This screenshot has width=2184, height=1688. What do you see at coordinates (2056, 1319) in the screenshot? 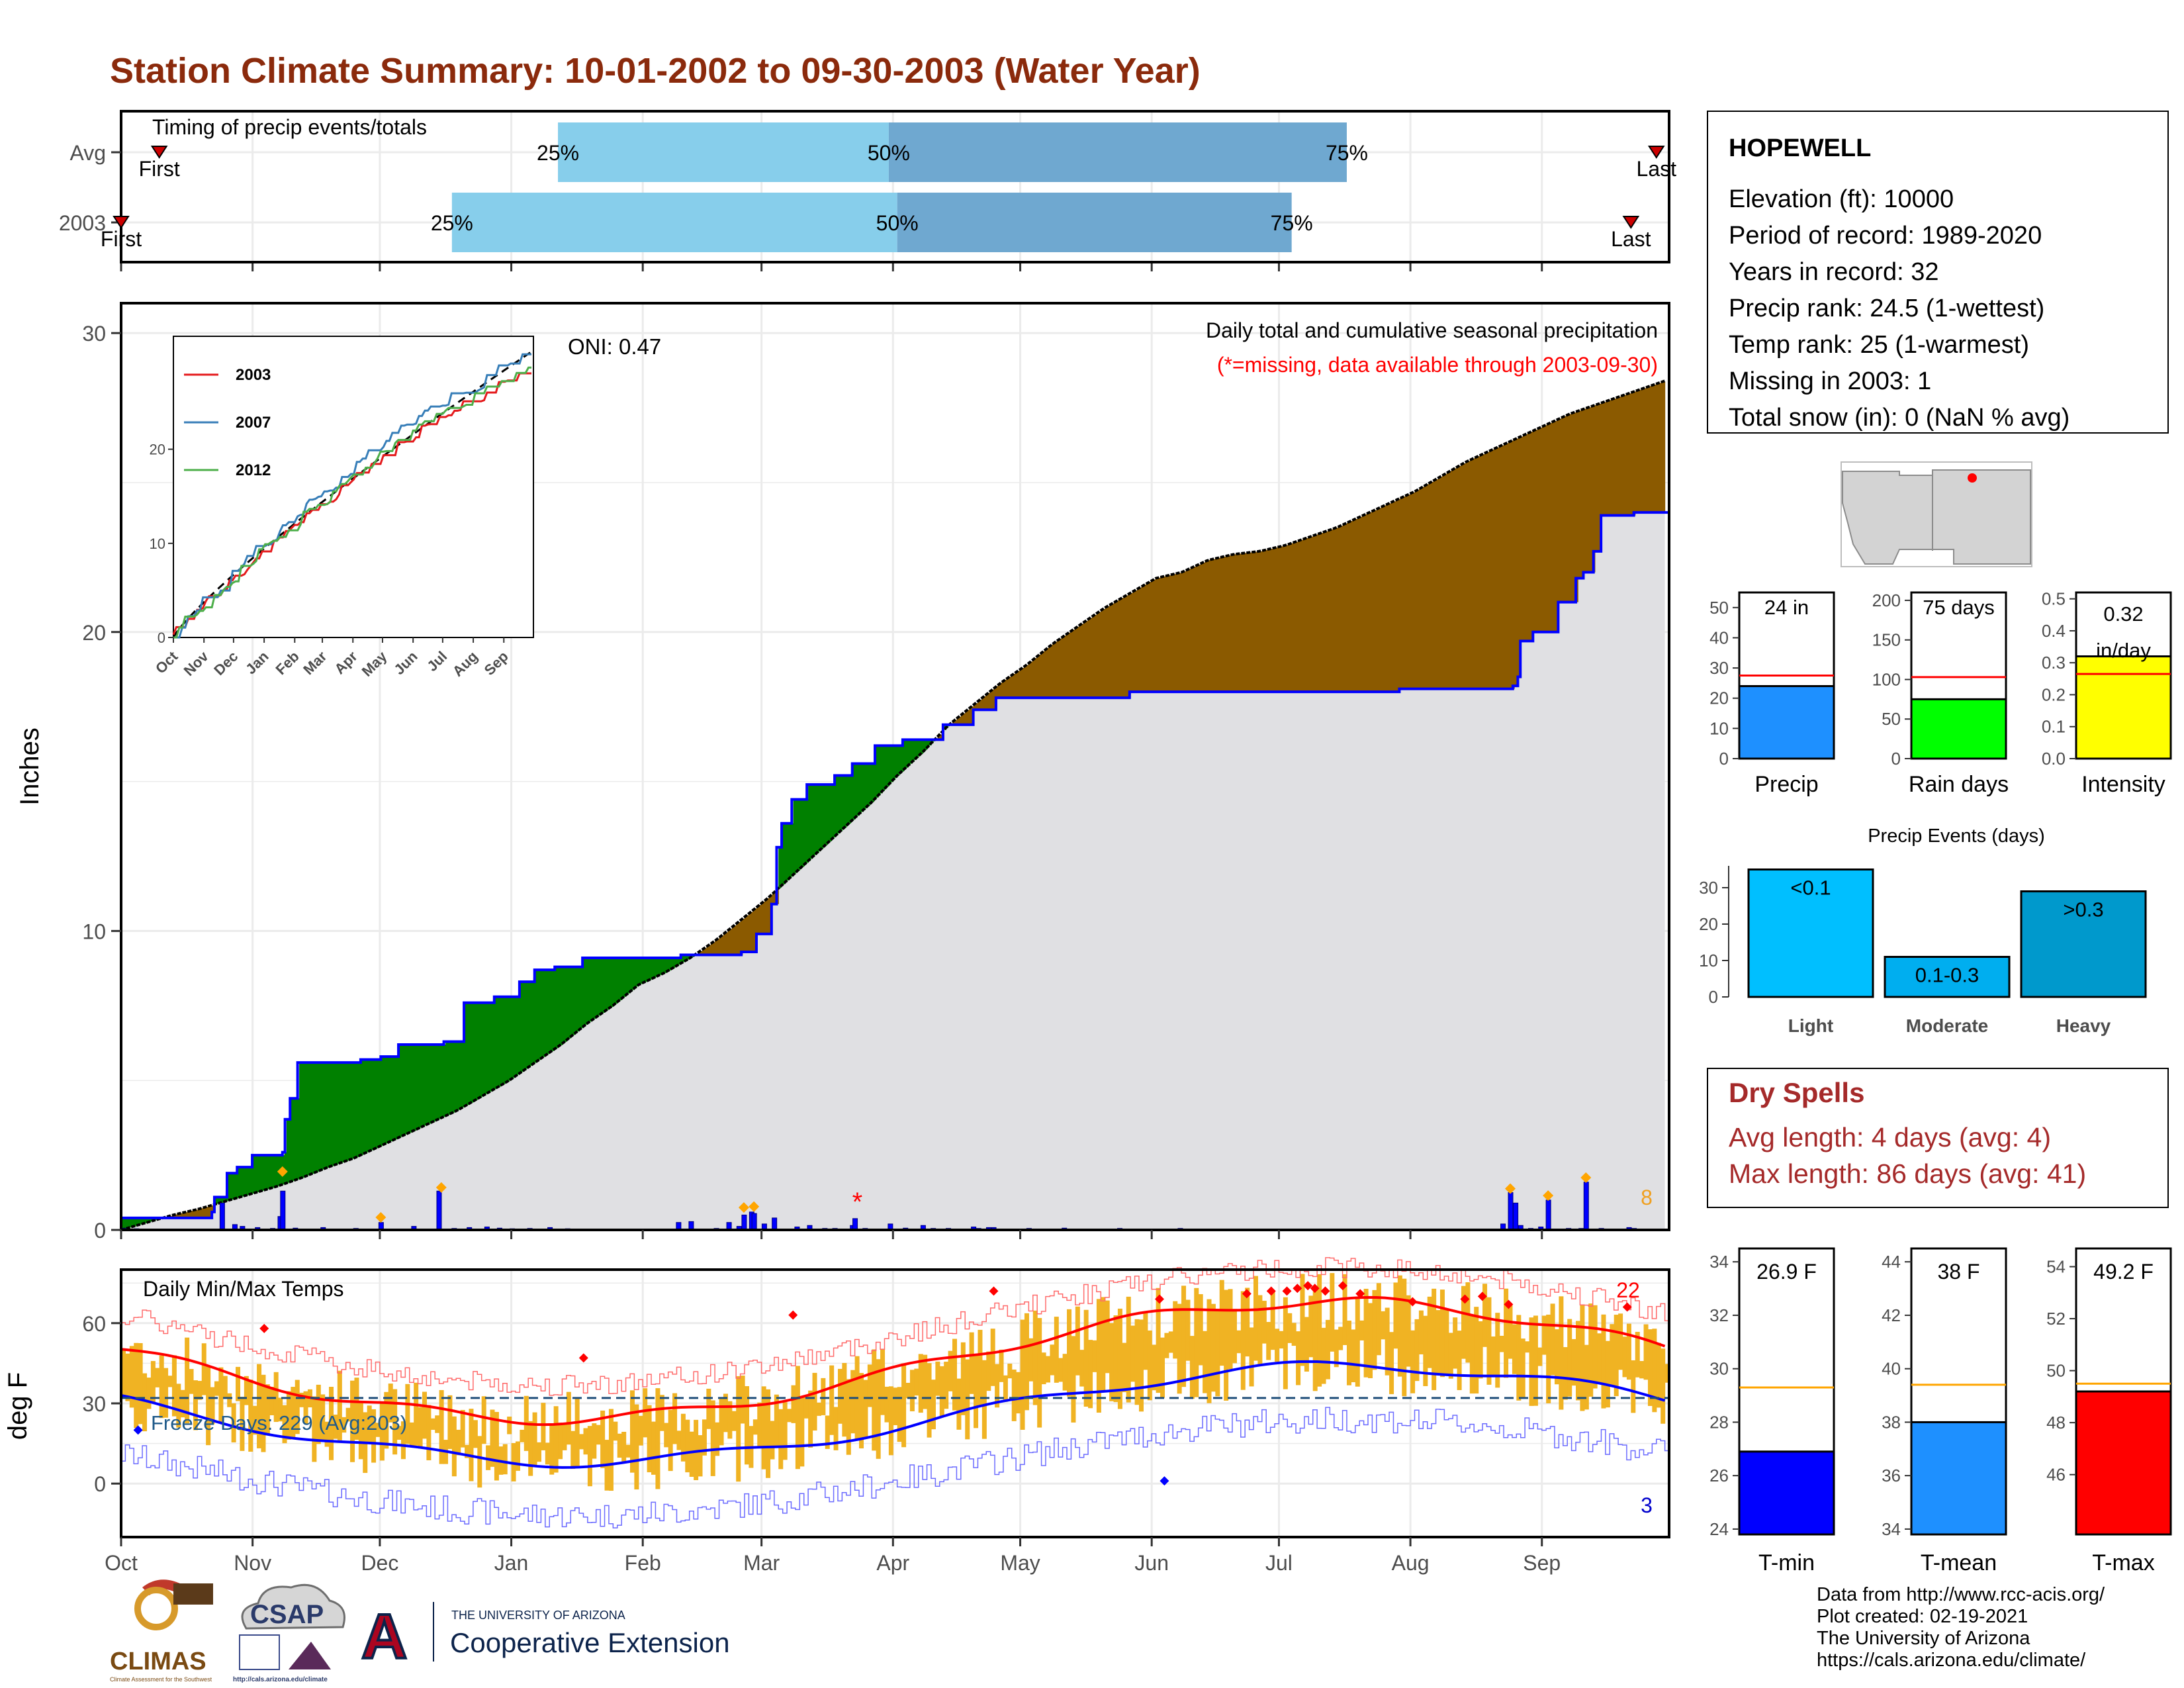
I see `temp-bar-ytick-label: 52` at bounding box center [2056, 1319].